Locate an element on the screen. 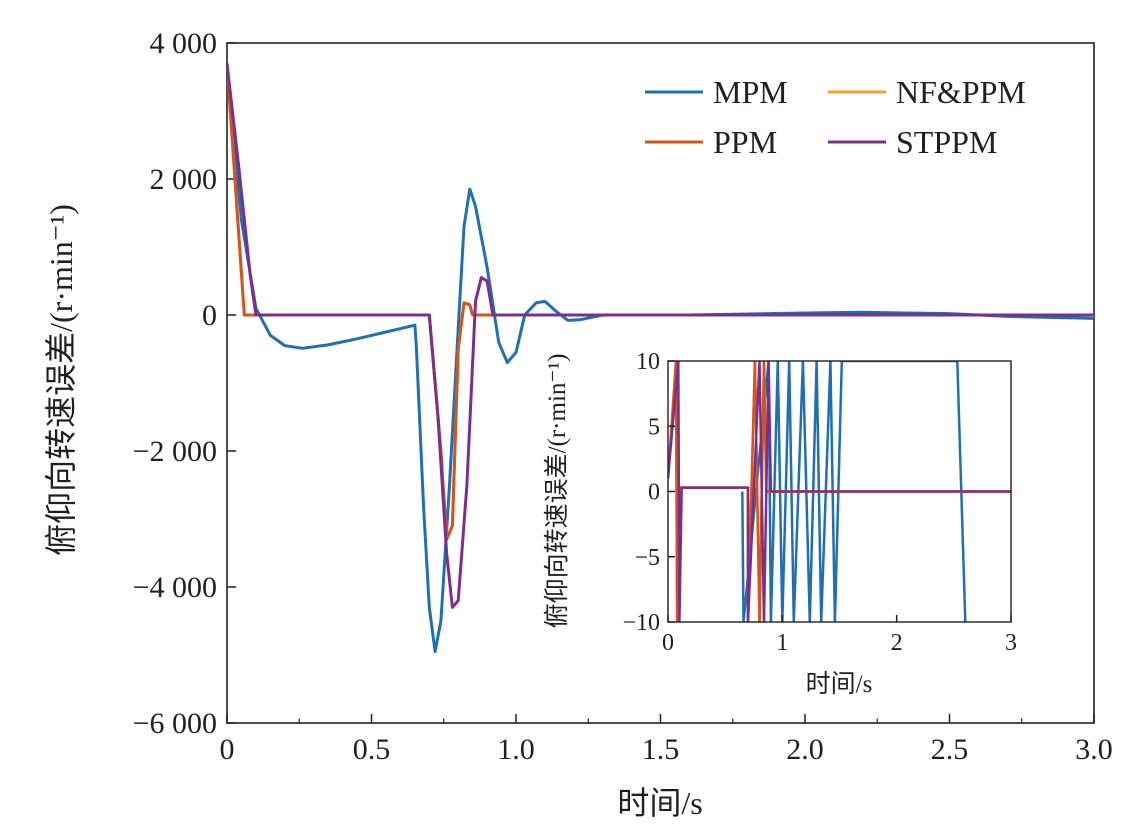 This screenshot has width=1142, height=831. main-x-tick-label: 0 is located at coordinates (227, 749).